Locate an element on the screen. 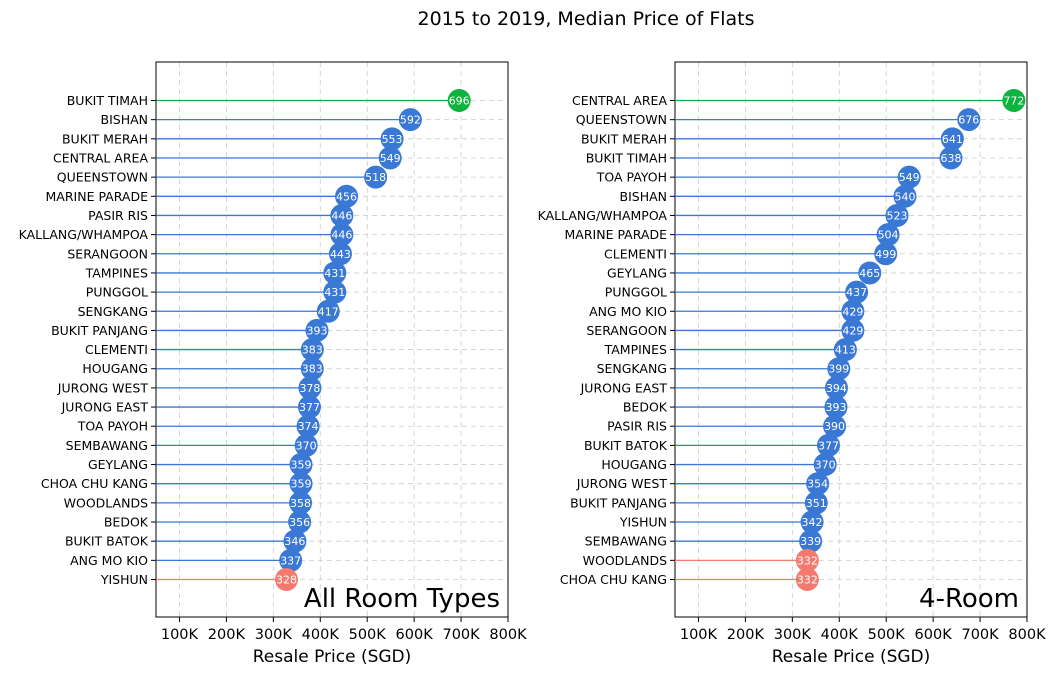 Image resolution: width=1056 pixels, height=679 pixels. x-tick-label: 300K is located at coordinates (793, 635).